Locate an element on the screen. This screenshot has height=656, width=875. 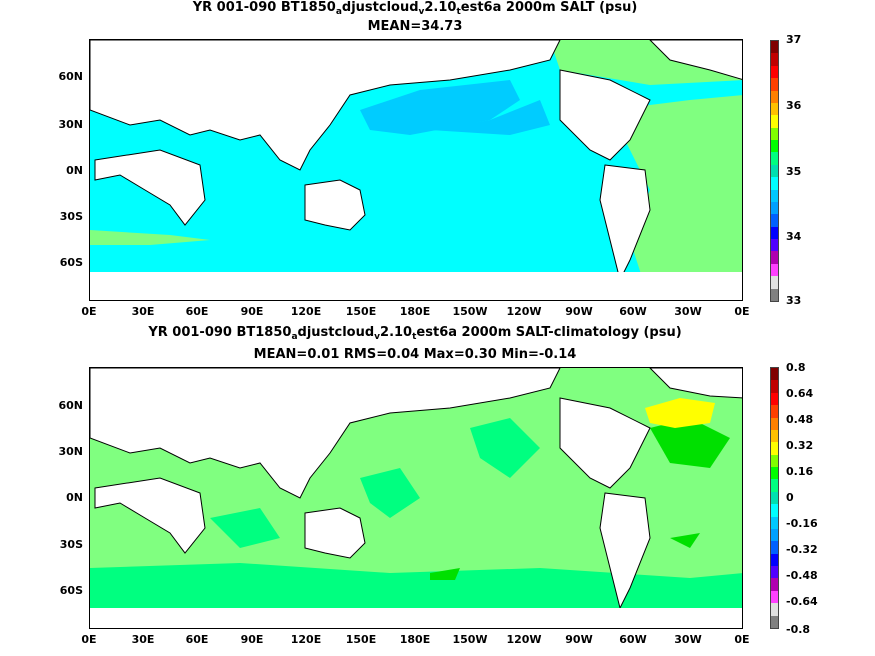
atlantic-salty-region is located at coordinates (676, 197).